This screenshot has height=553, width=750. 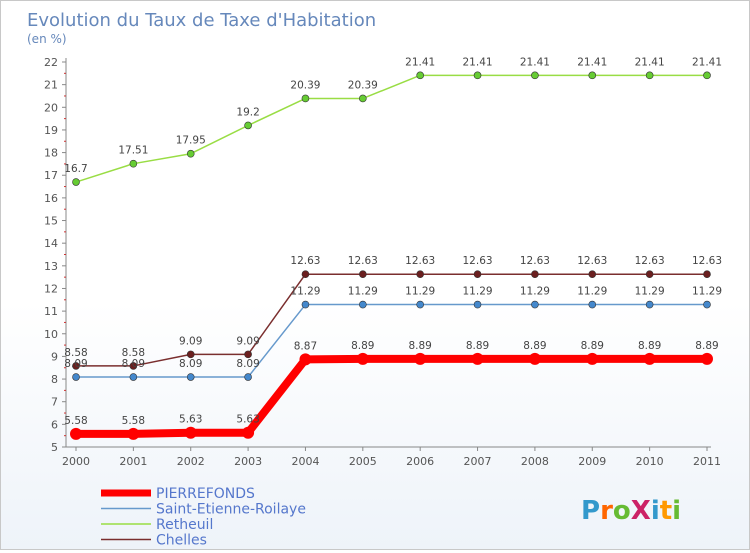 I want to click on legend-label: Chelles, so click(x=181, y=541).